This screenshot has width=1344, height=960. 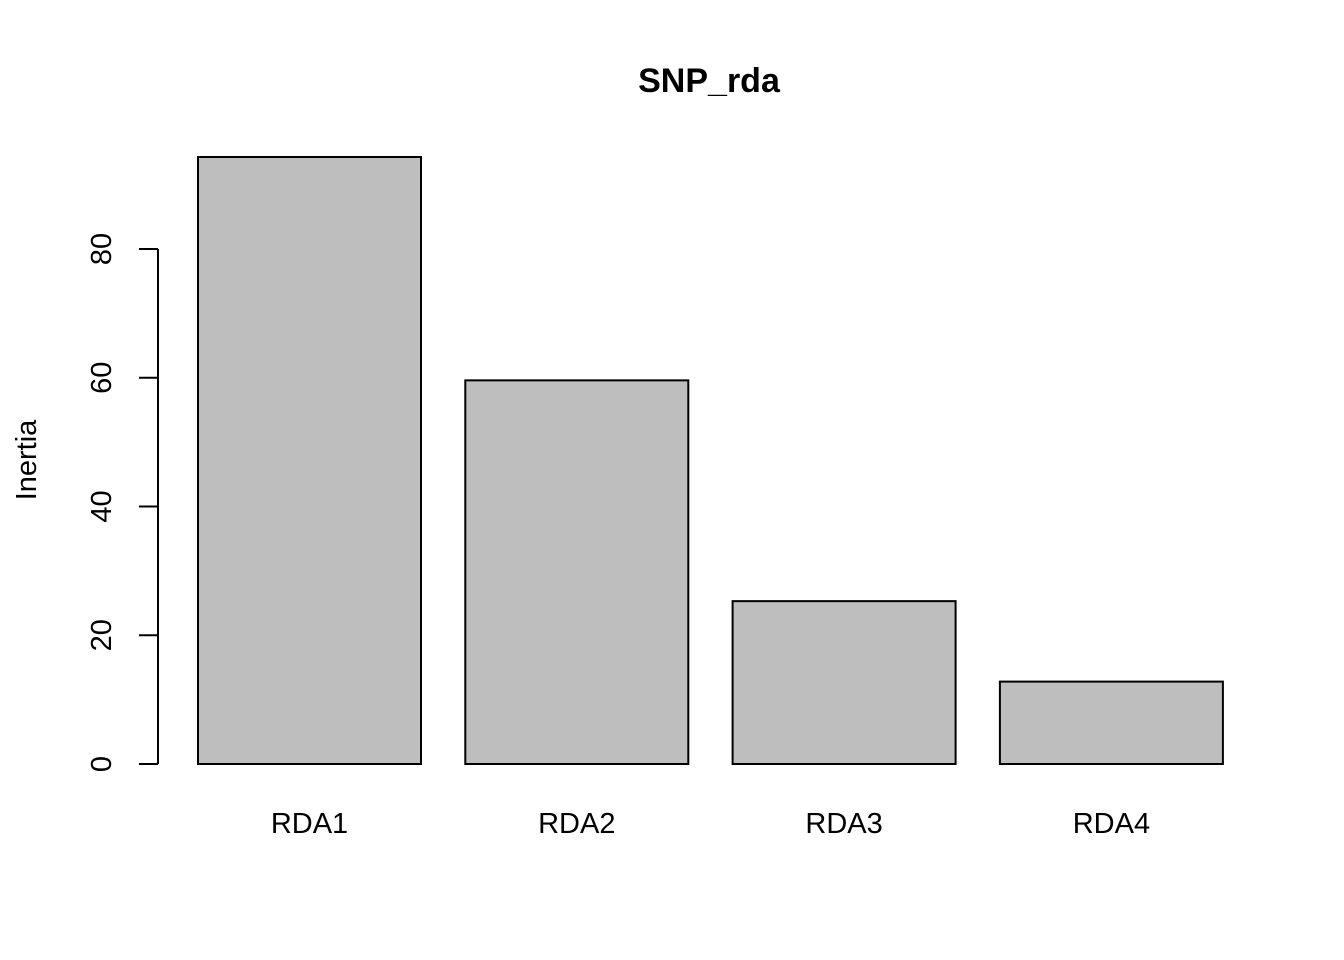 What do you see at coordinates (1111, 824) in the screenshot?
I see `x-tick-label-rda4: RDA4` at bounding box center [1111, 824].